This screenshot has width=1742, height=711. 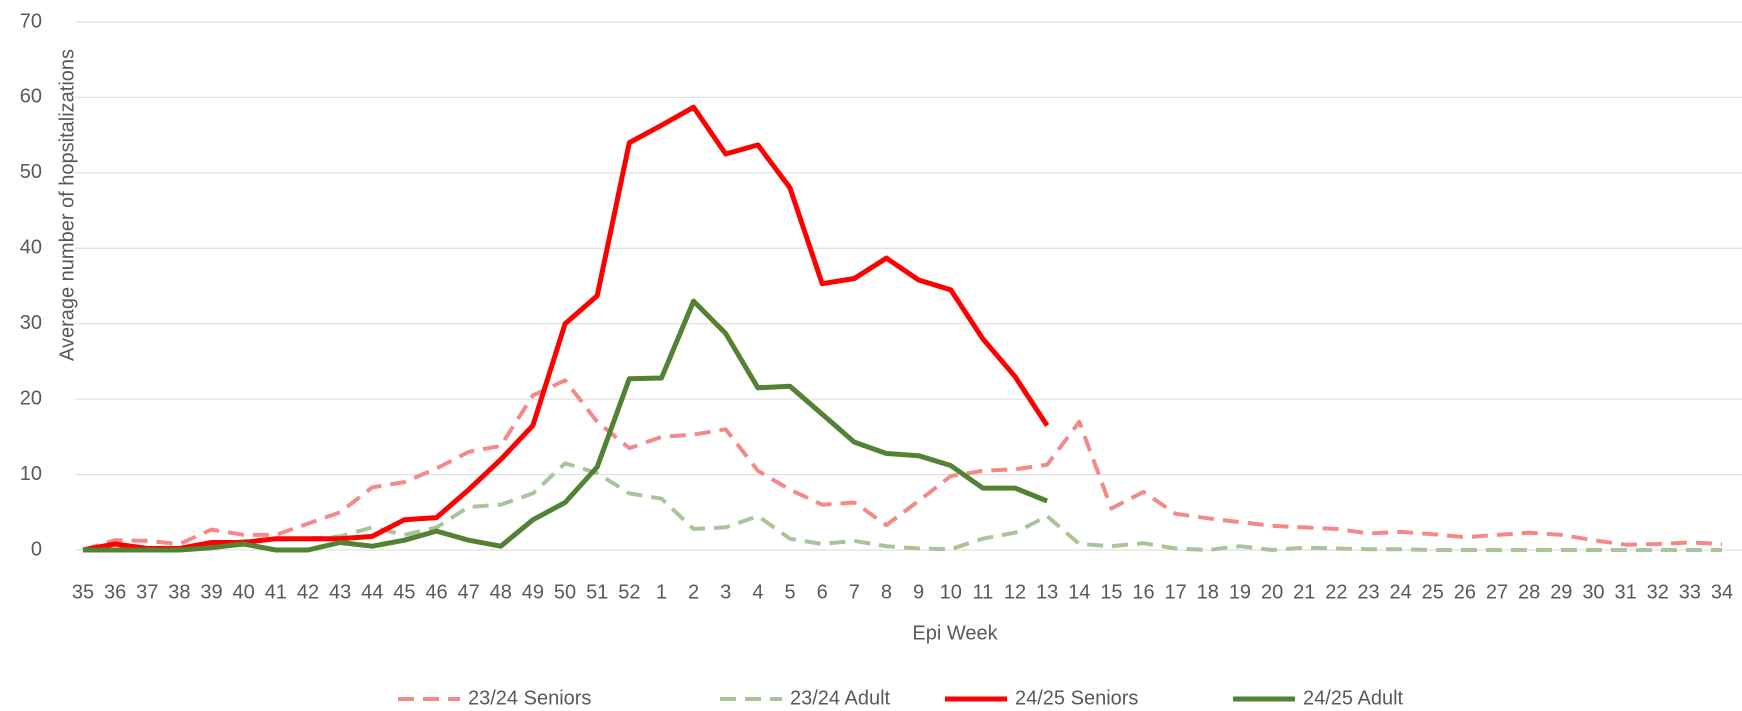 I want to click on x-tick-label: 45, so click(x=404, y=592).